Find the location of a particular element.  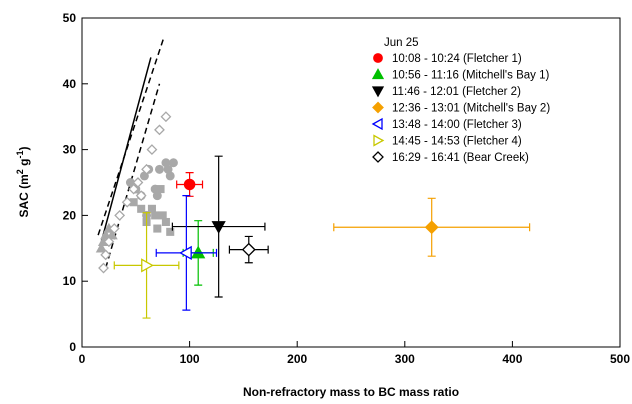

legend-label: 14:45 - 14:53 (Fletcher 4) is located at coordinates (457, 142).